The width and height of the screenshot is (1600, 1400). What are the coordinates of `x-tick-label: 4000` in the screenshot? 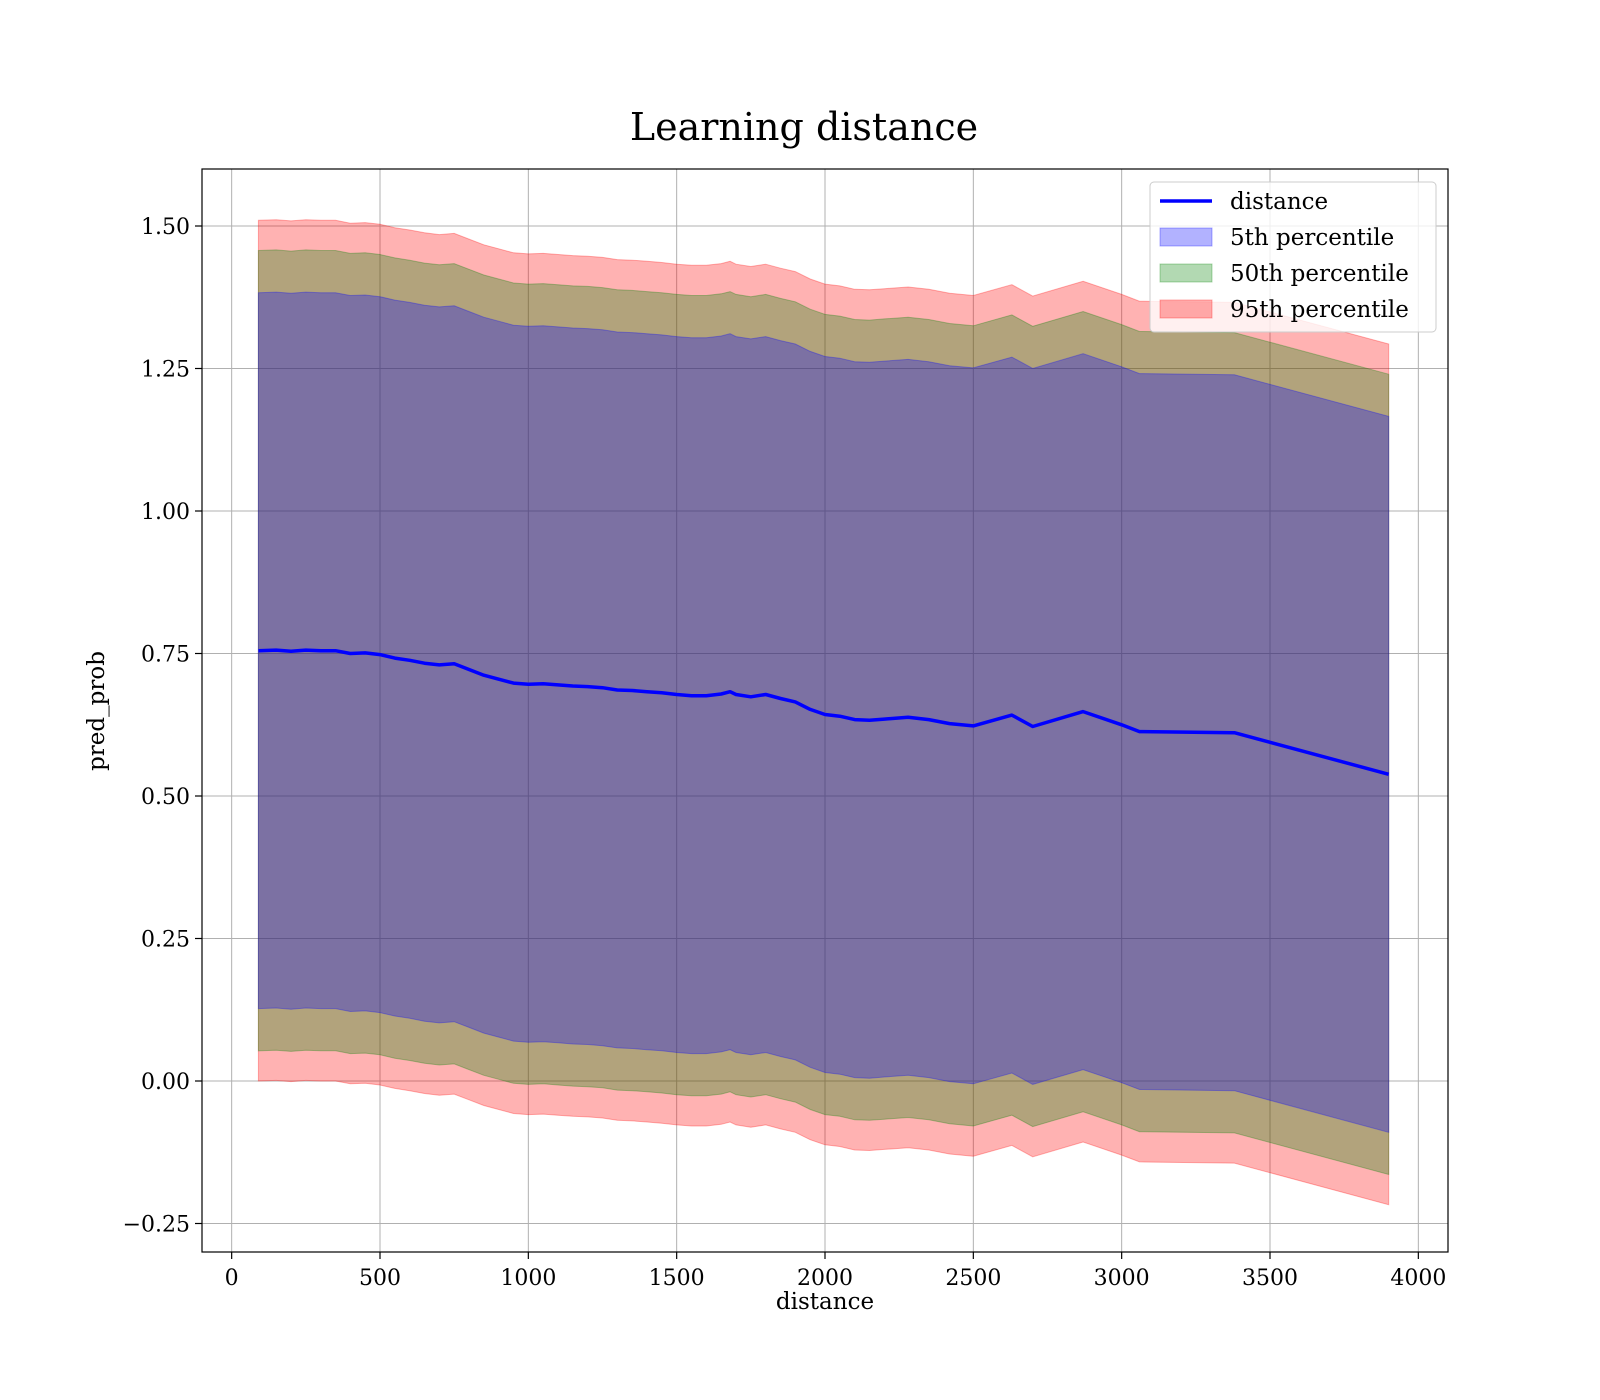 It's located at (1418, 1278).